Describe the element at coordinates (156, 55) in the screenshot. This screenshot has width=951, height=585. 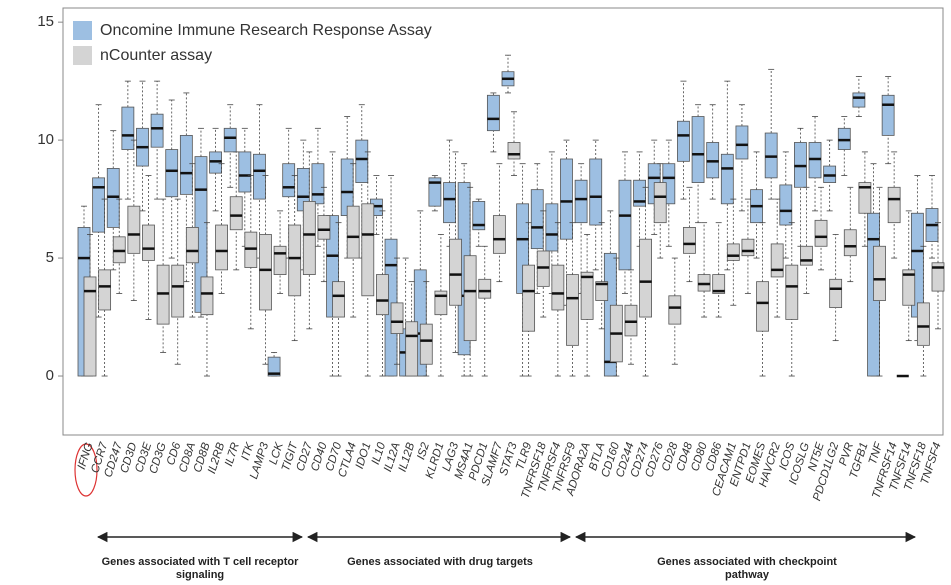
I see `legend-label: nCounter assay` at that location.